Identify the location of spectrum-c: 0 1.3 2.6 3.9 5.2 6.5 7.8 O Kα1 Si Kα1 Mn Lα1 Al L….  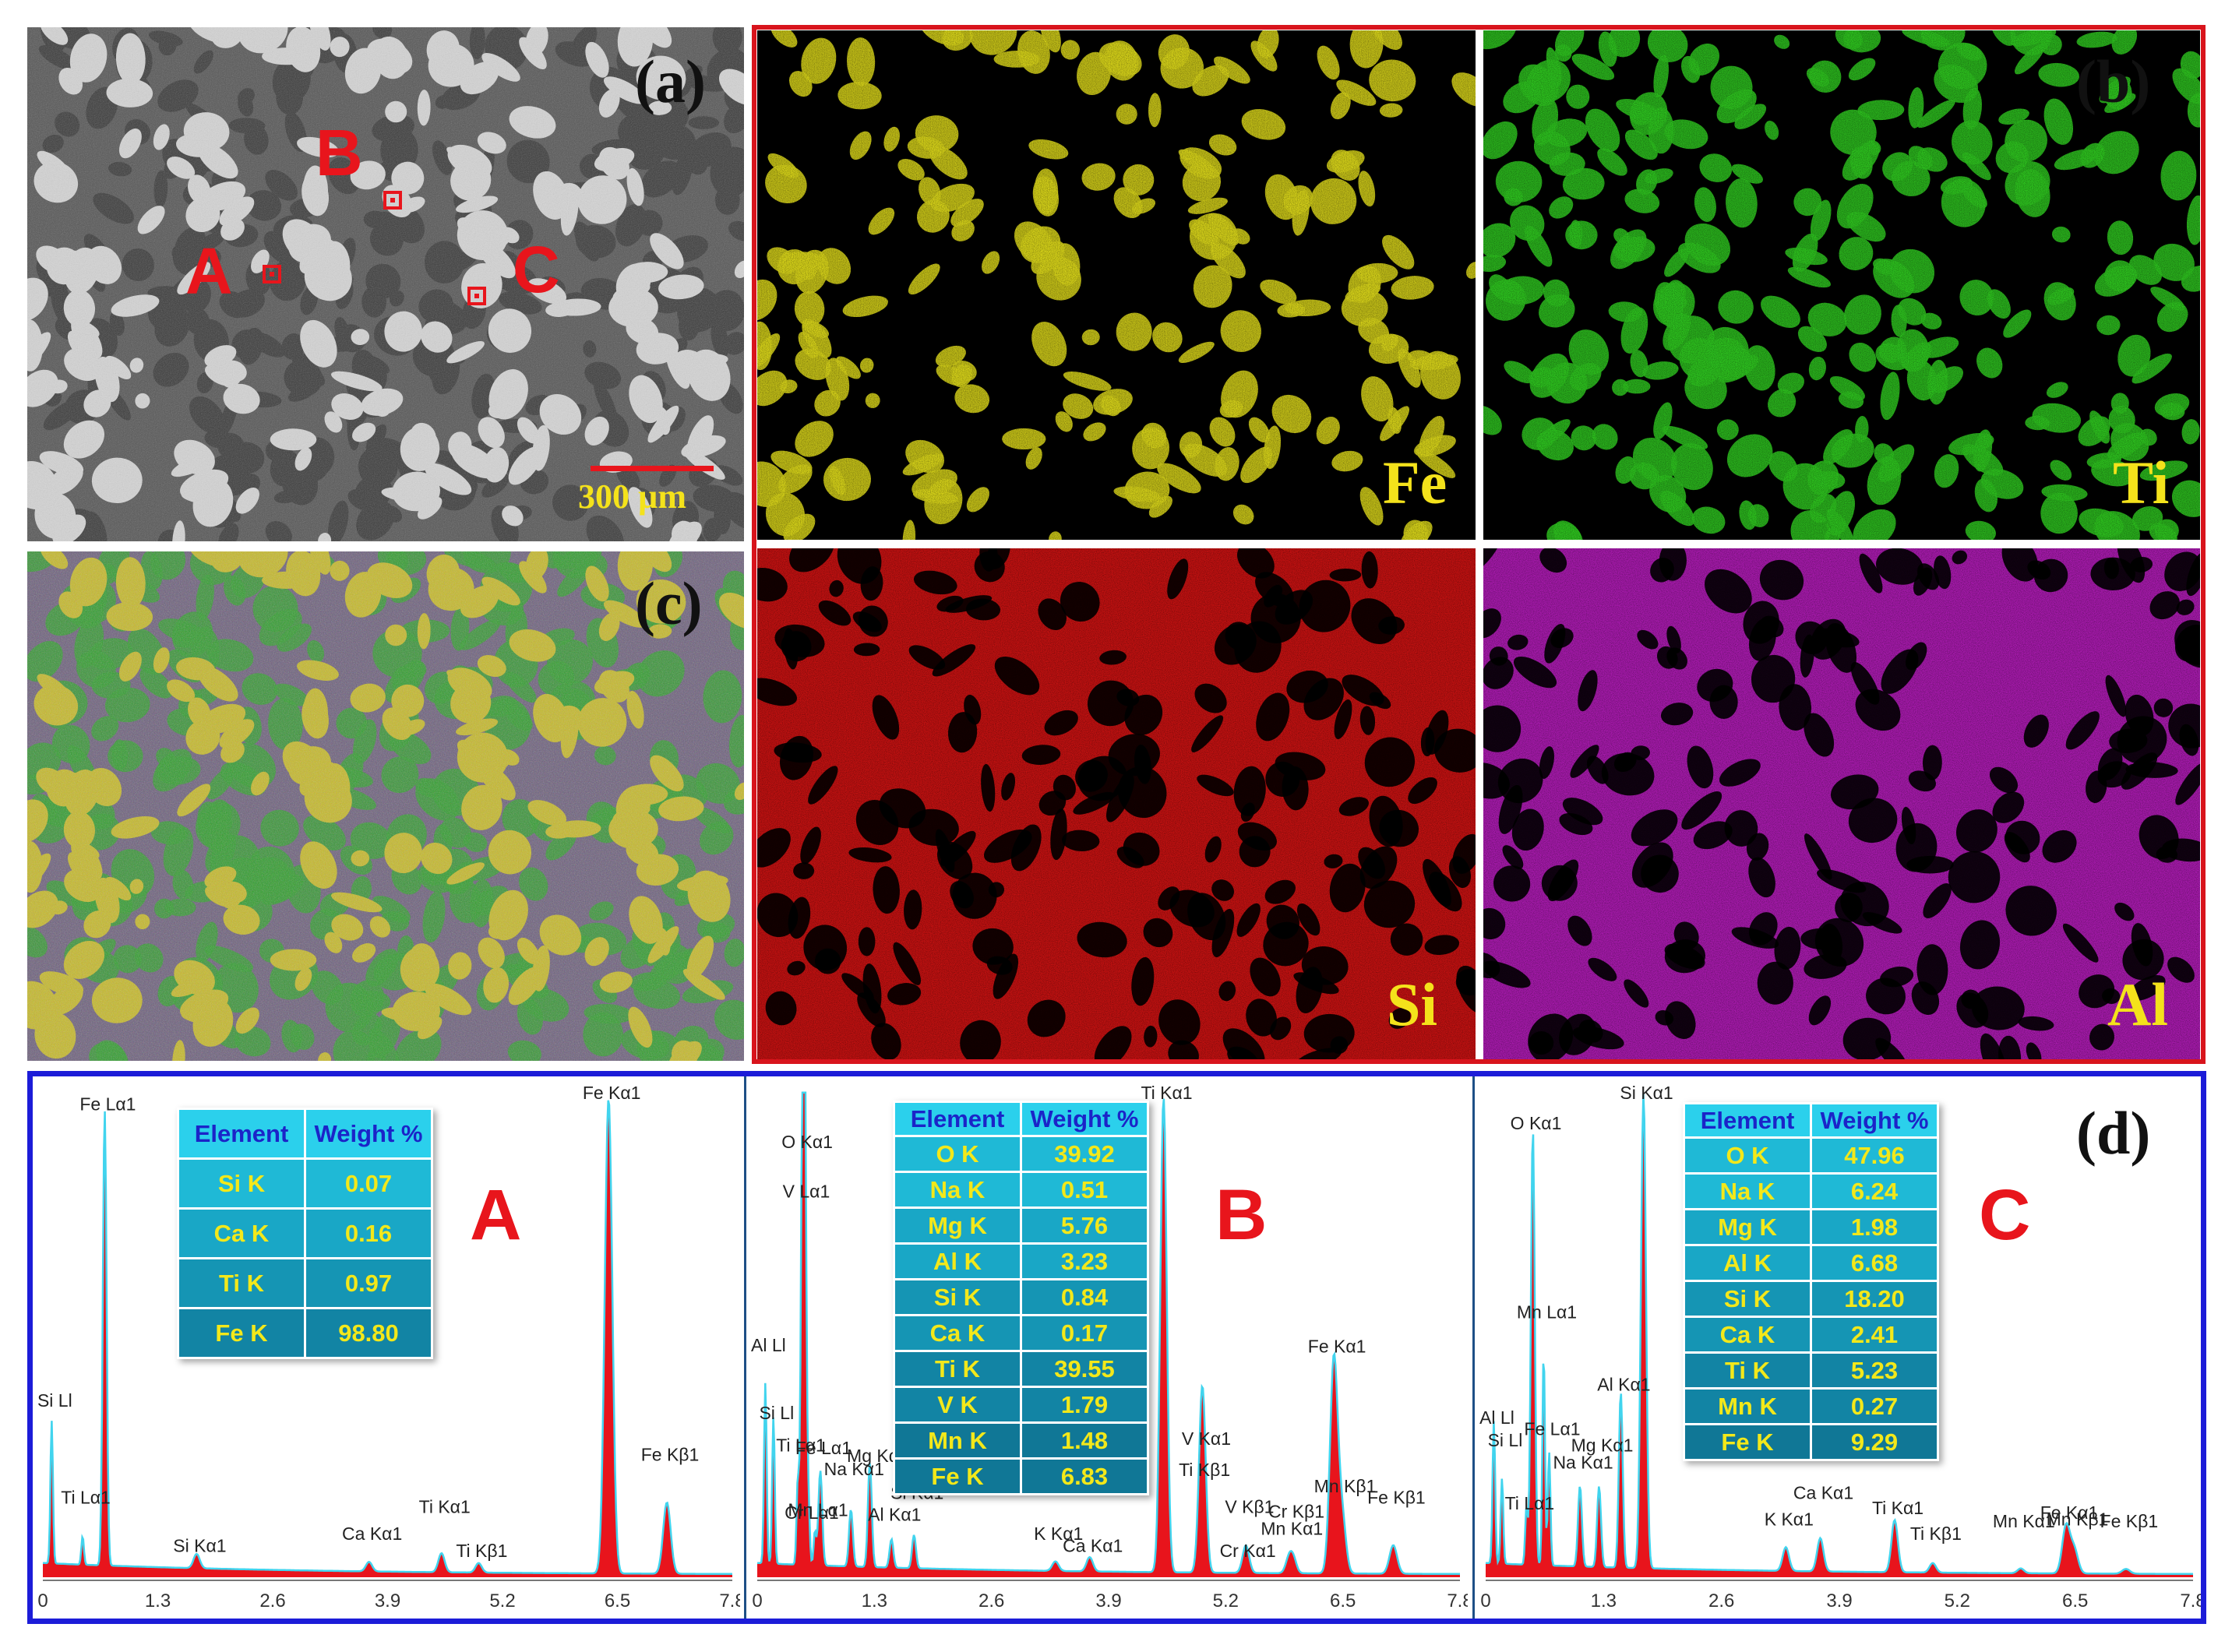
(1840, 1347).